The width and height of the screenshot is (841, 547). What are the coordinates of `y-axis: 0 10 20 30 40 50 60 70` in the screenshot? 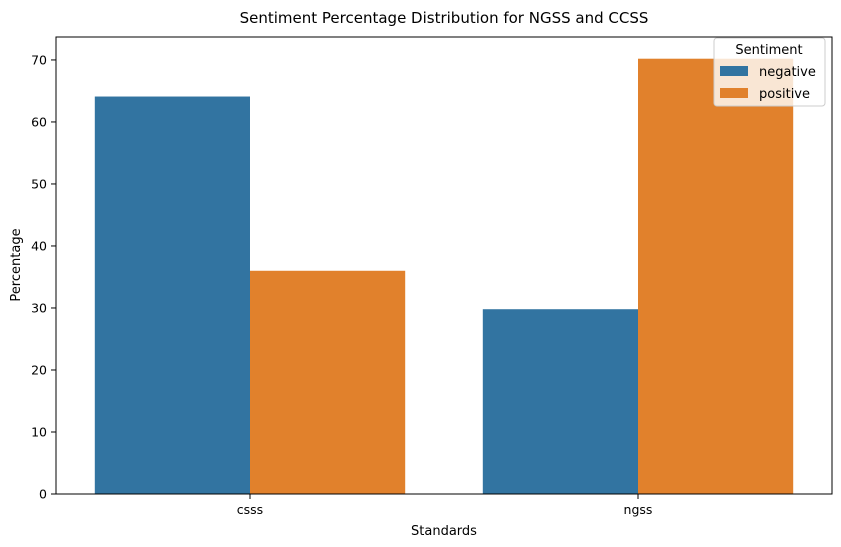 It's located at (43, 277).